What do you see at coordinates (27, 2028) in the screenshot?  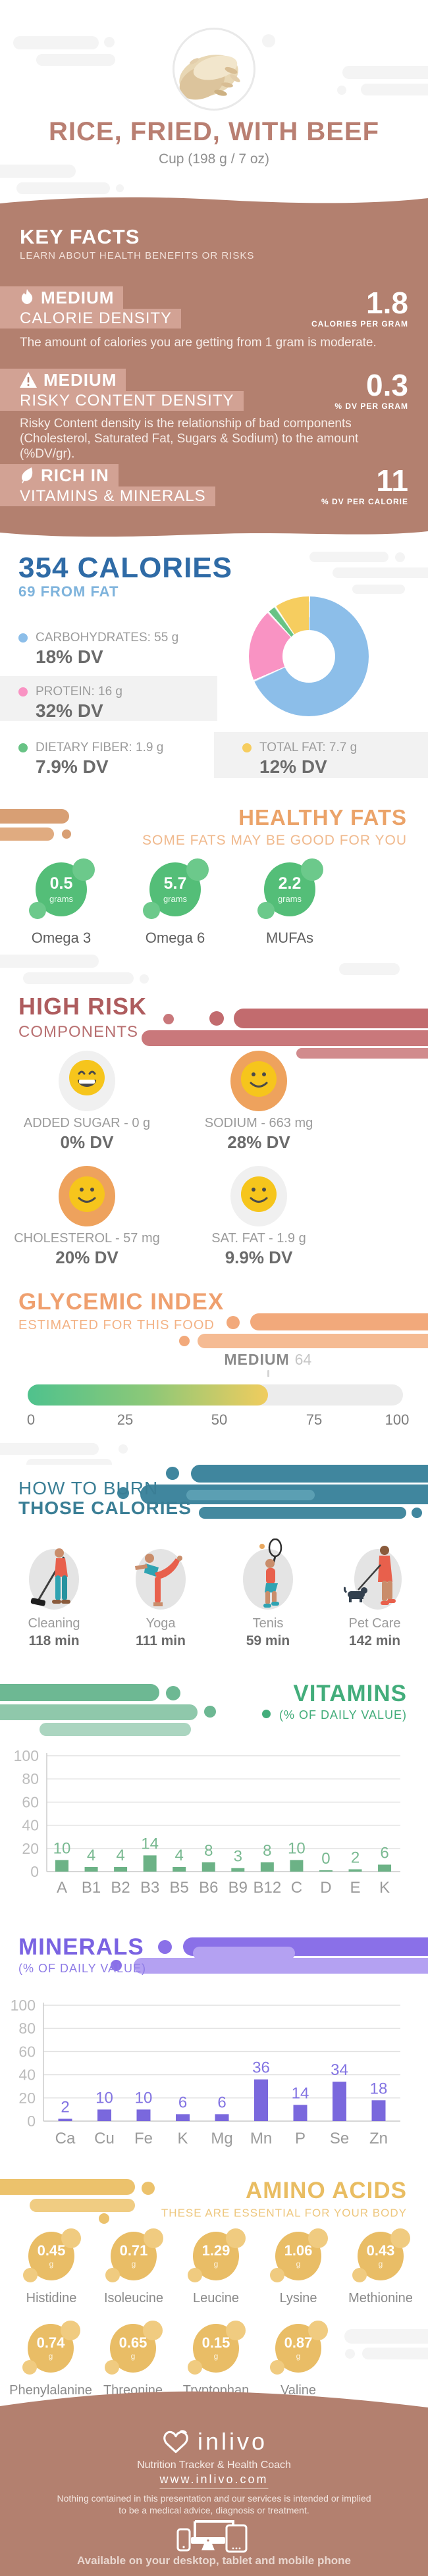 I see `svg-text: 80` at bounding box center [27, 2028].